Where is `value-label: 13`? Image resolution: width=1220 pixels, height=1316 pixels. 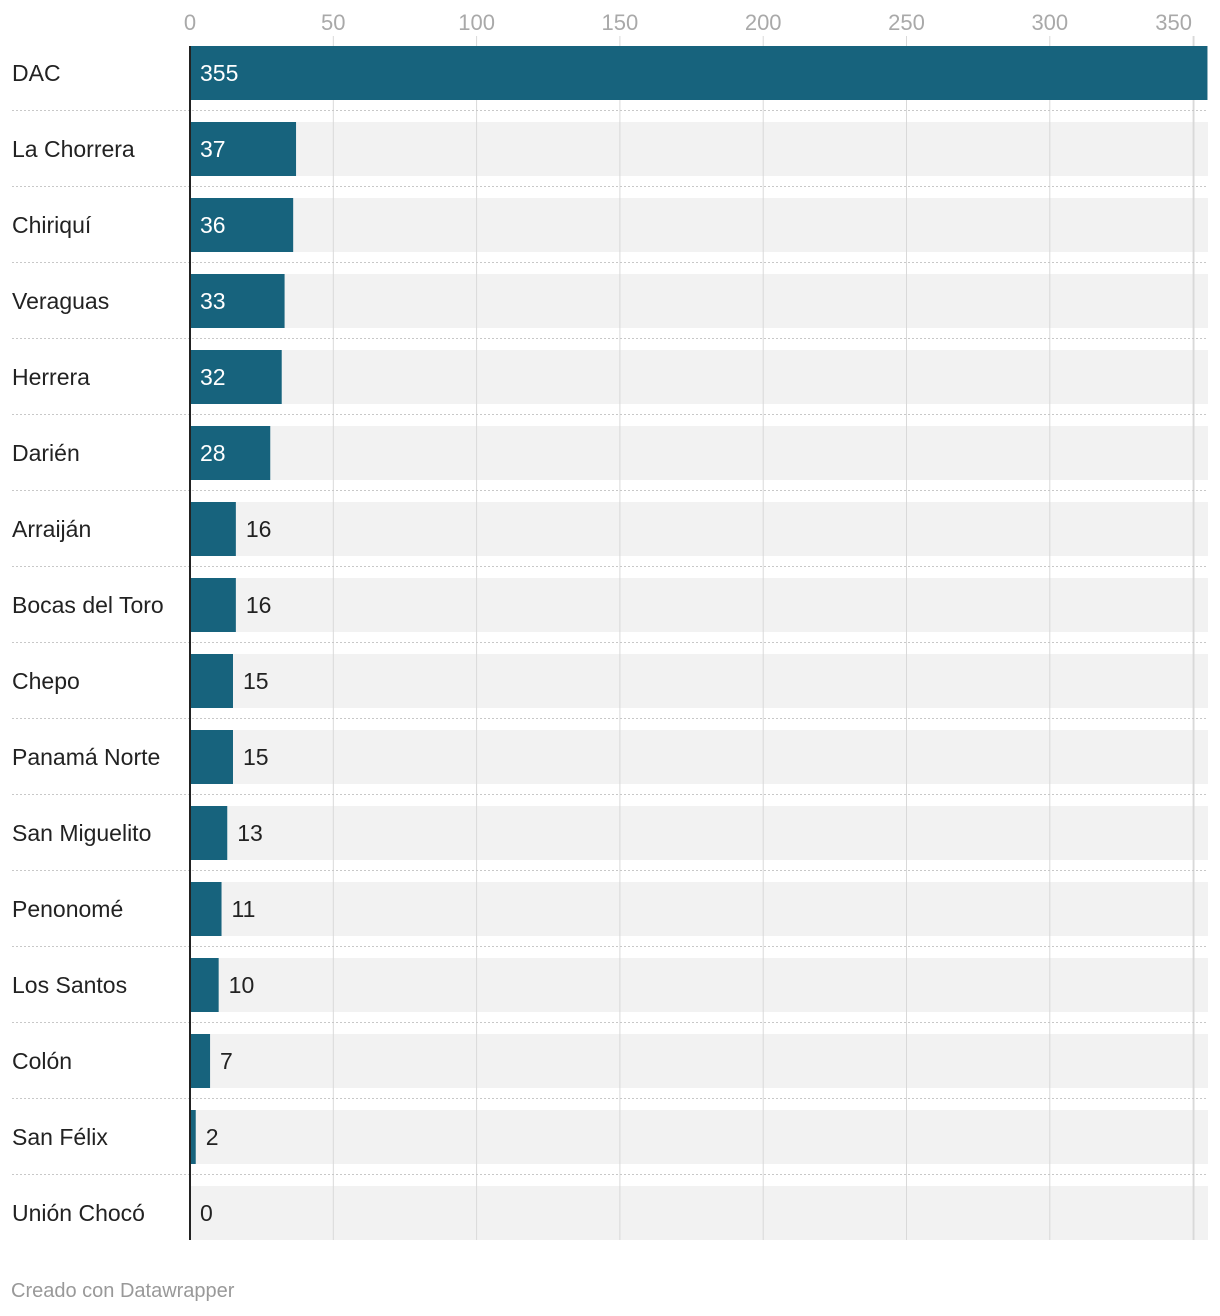 value-label: 13 is located at coordinates (250, 833).